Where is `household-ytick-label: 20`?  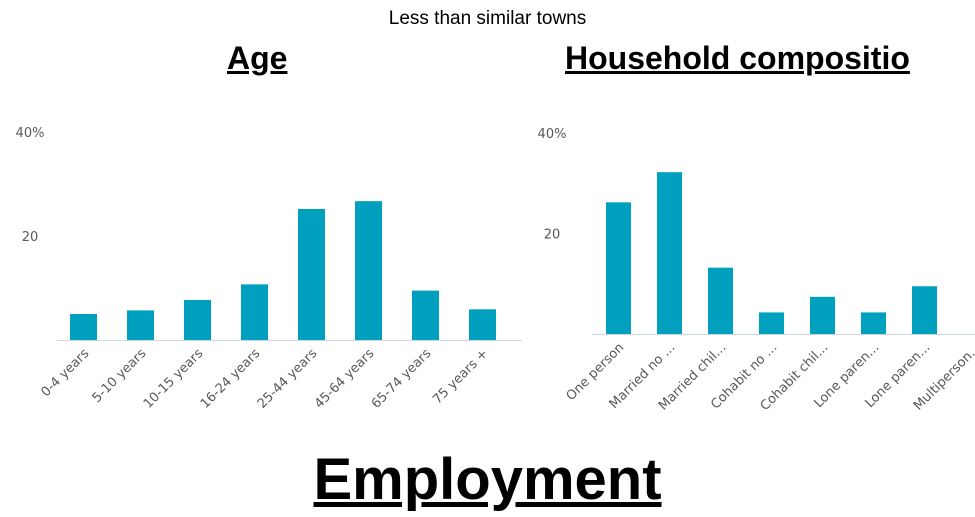 household-ytick-label: 20 is located at coordinates (552, 235).